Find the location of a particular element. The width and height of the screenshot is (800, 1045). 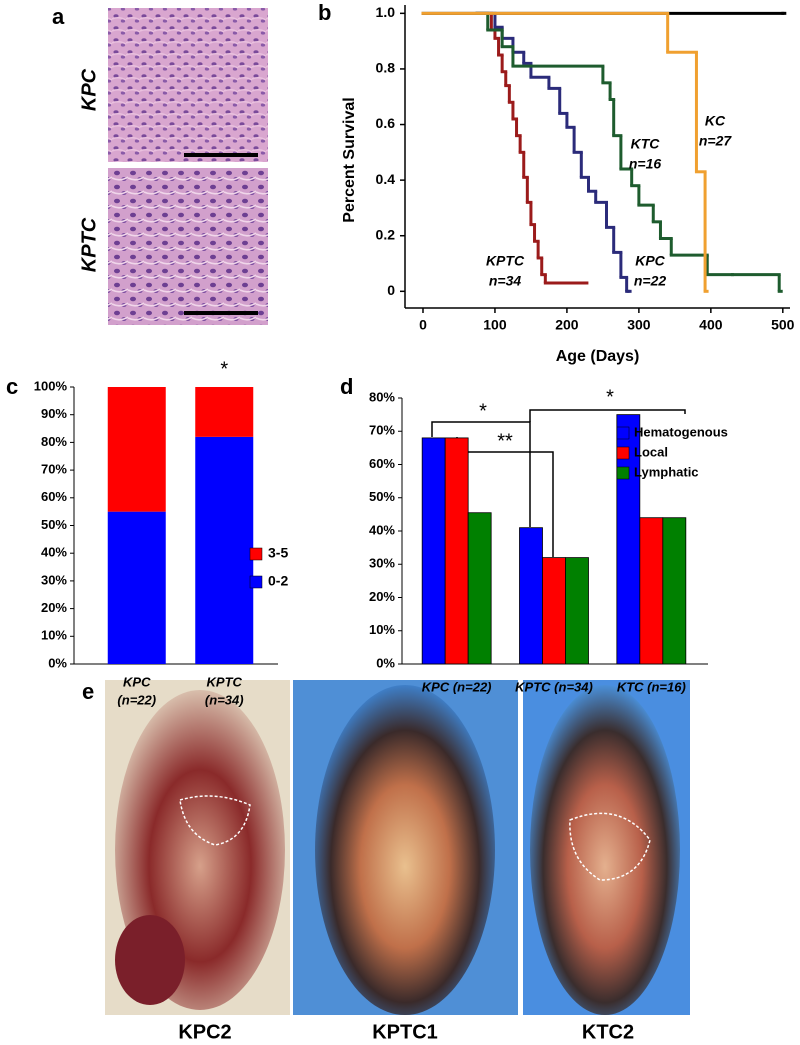

curve-count: n=34 is located at coordinates (505, 281).